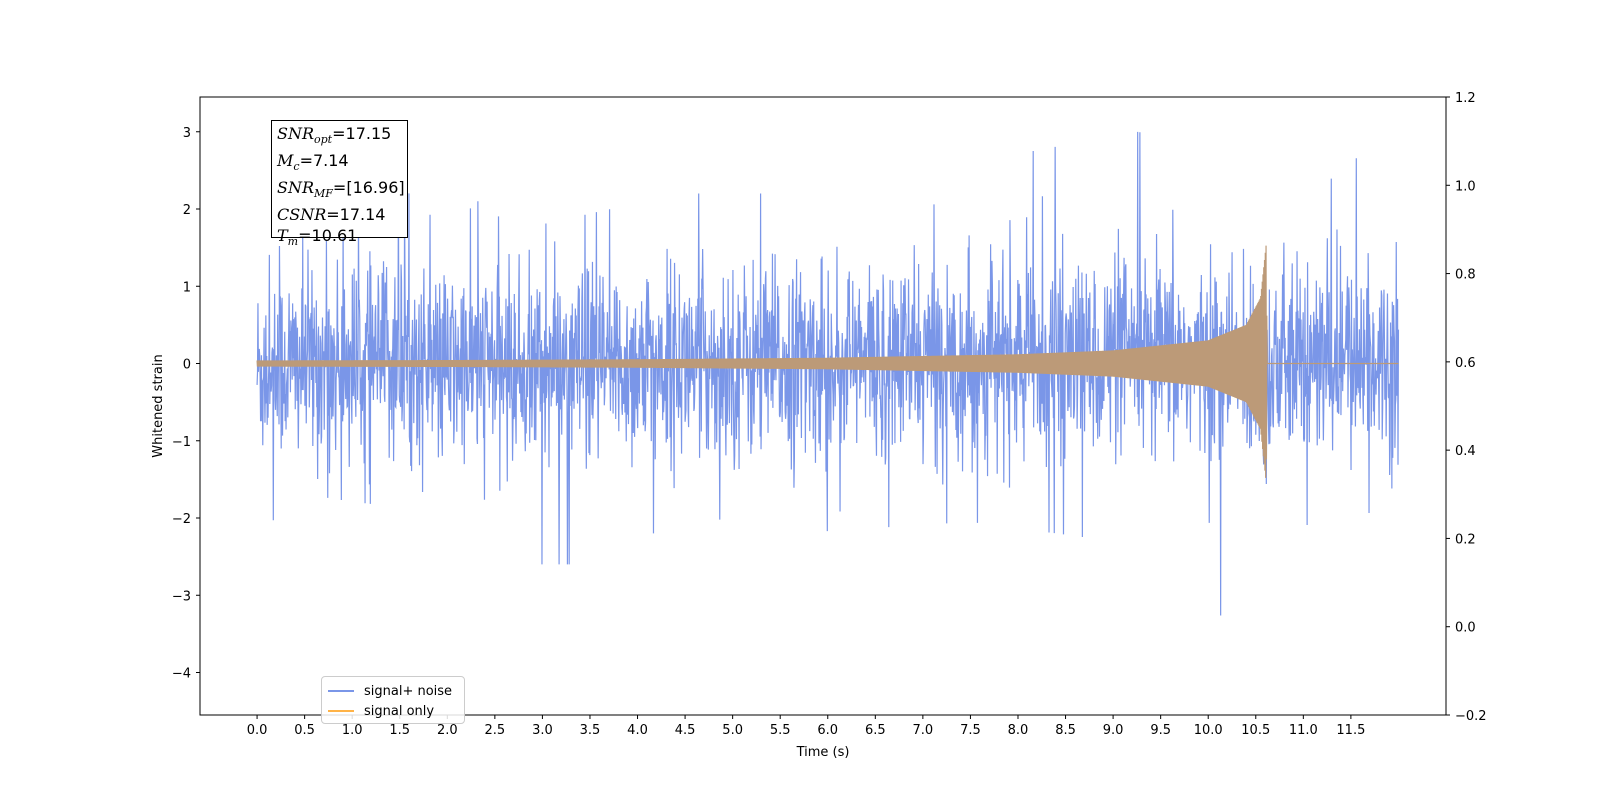 Image resolution: width=1600 pixels, height=800 pixels. I want to click on annotation-snr-opt: SNRopt=17.15, so click(334, 135).